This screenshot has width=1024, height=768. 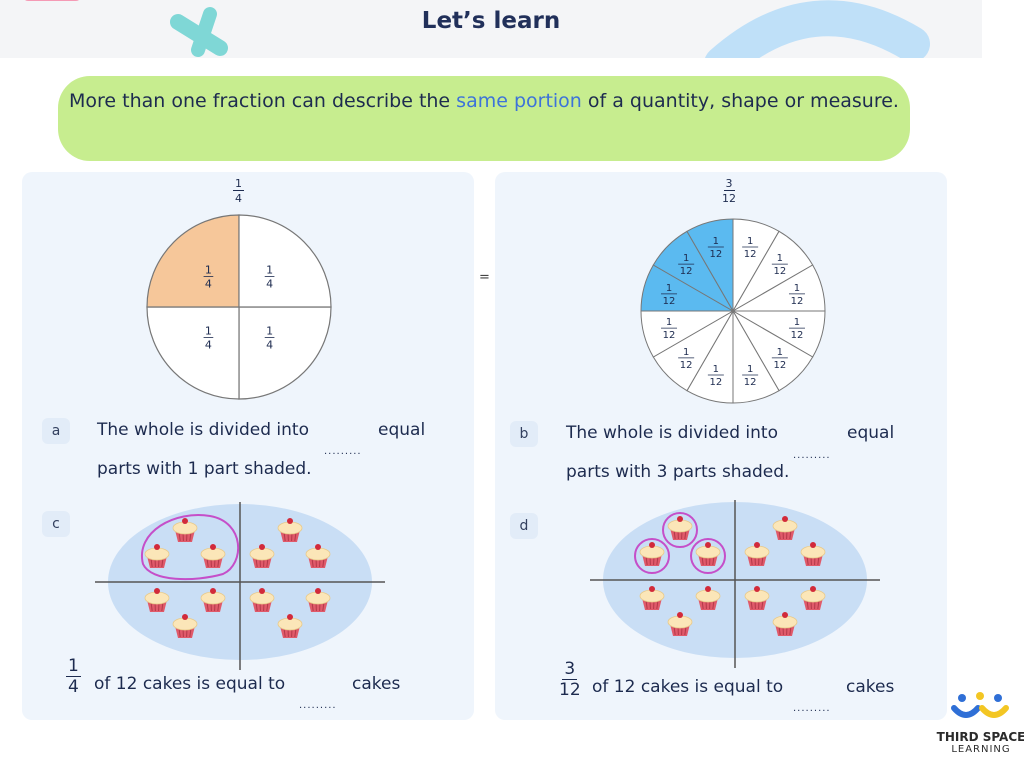 I want to click on twelfths-top-fraction: 3 12, so click(x=729, y=191).